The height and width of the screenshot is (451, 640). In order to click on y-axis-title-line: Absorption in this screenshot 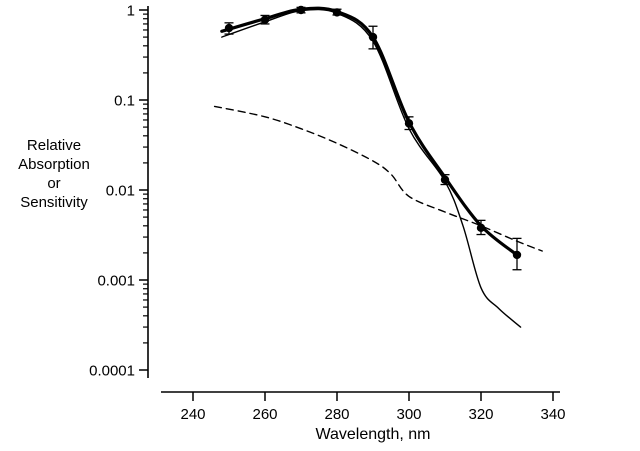, I will do `click(54, 164)`.